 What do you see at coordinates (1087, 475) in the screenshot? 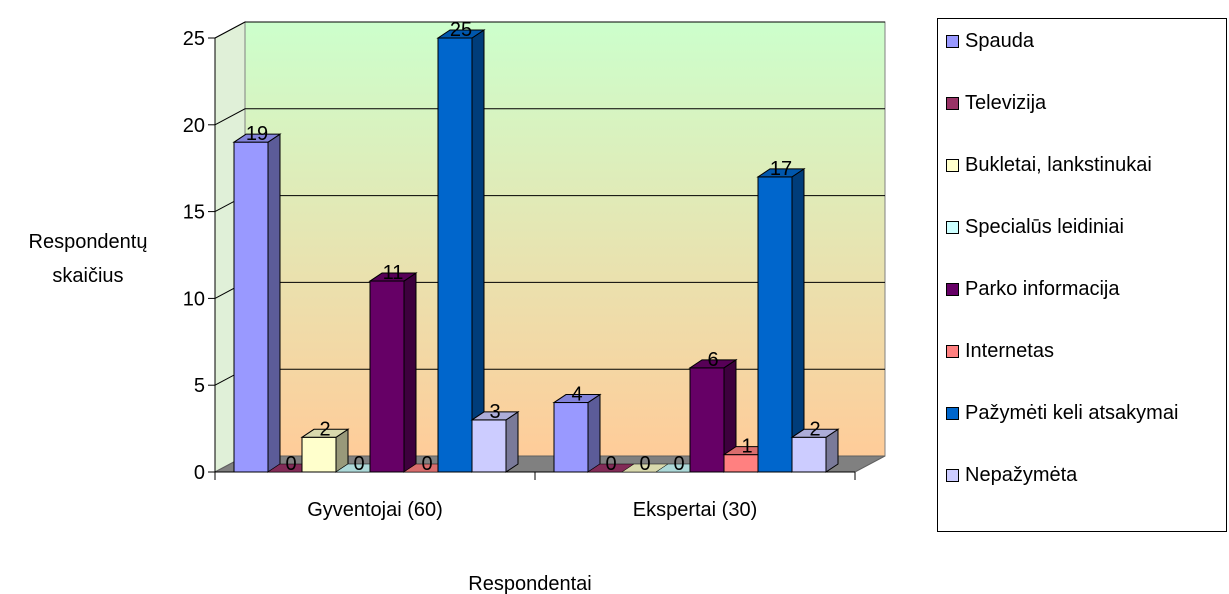
I see `legend-item: Nepažymėta` at bounding box center [1087, 475].